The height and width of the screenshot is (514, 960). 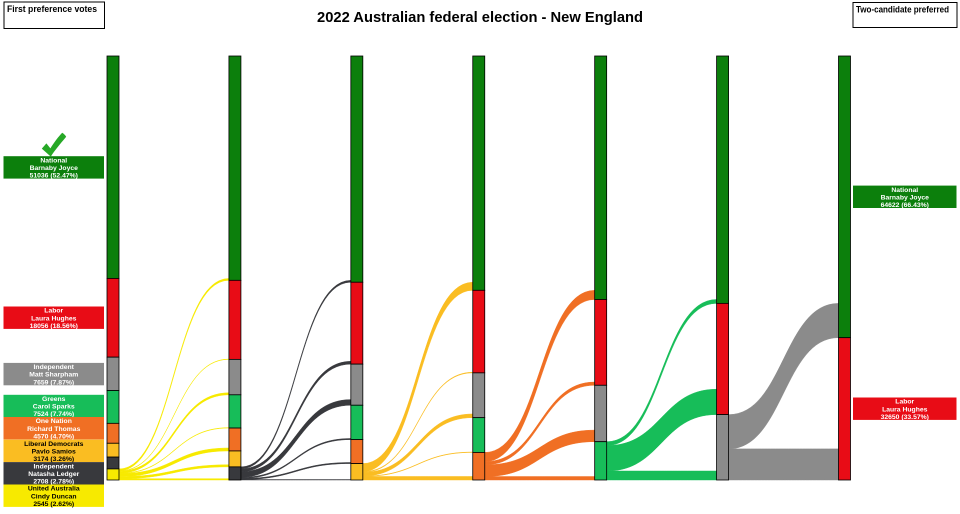 What do you see at coordinates (53, 482) in the screenshot?
I see `svg-text: 2708 (2.78%)` at bounding box center [53, 482].